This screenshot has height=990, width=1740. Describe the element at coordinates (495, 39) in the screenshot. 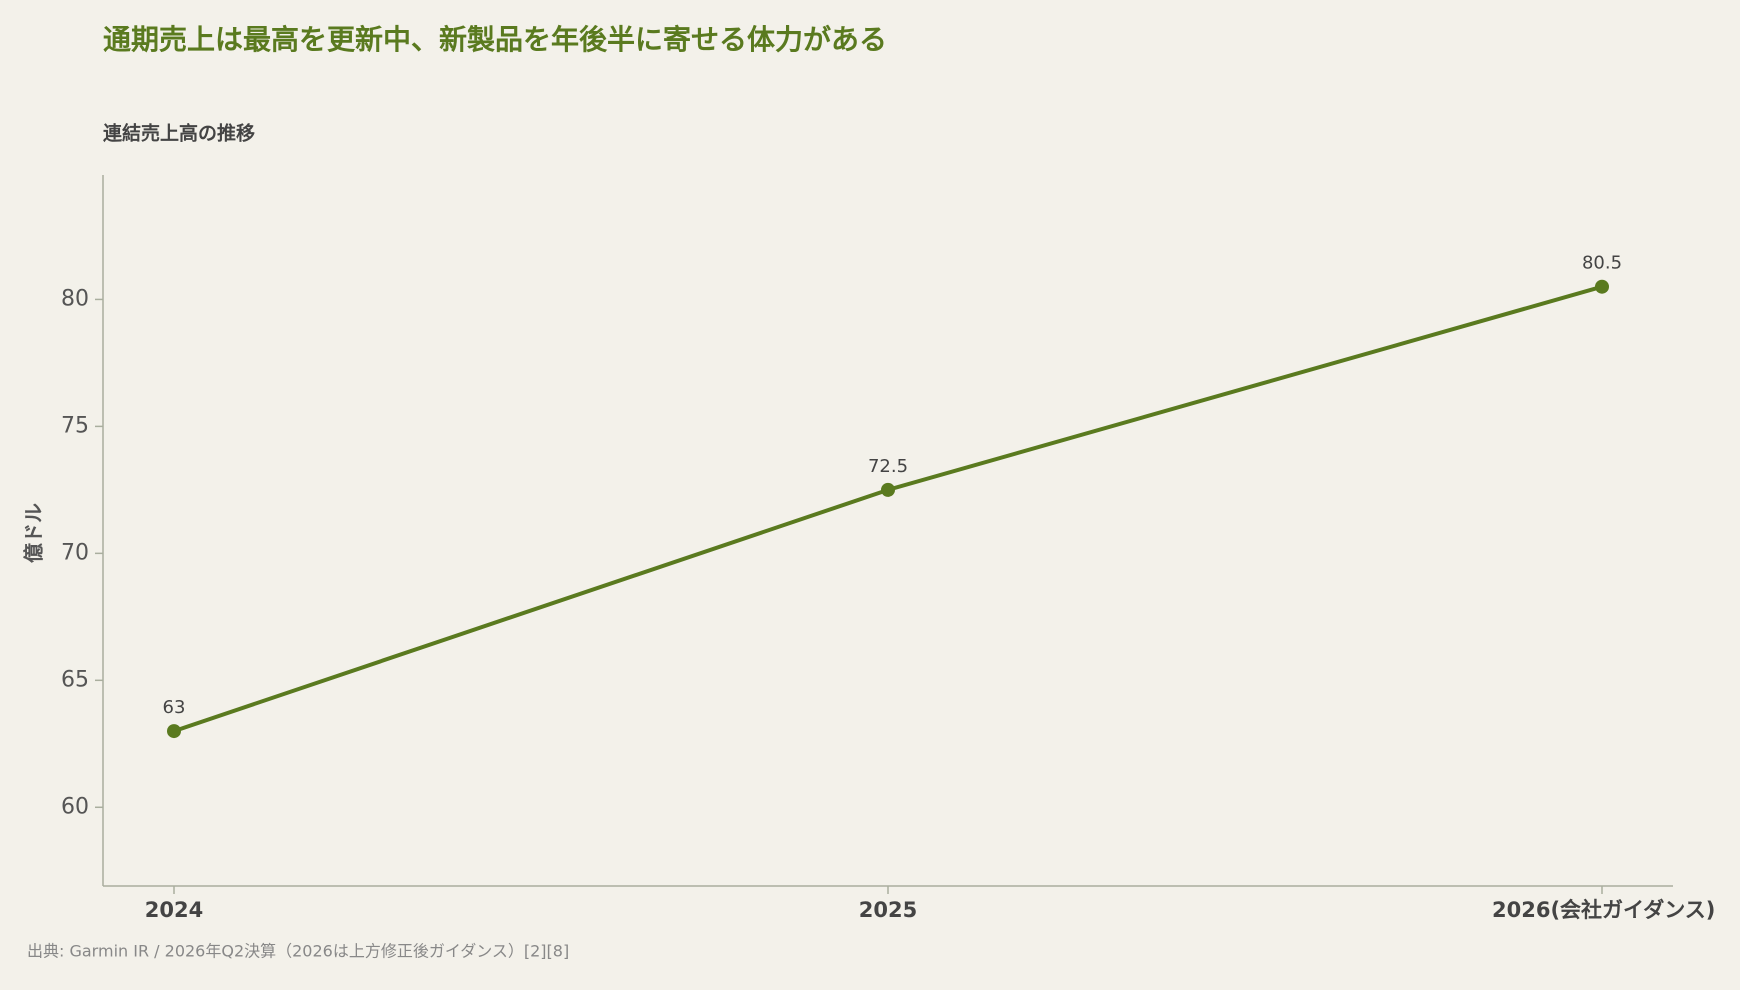

I see `chart-title: 通期売上は最高を更新中、新製品を年後半に寄せる体力がある` at that location.